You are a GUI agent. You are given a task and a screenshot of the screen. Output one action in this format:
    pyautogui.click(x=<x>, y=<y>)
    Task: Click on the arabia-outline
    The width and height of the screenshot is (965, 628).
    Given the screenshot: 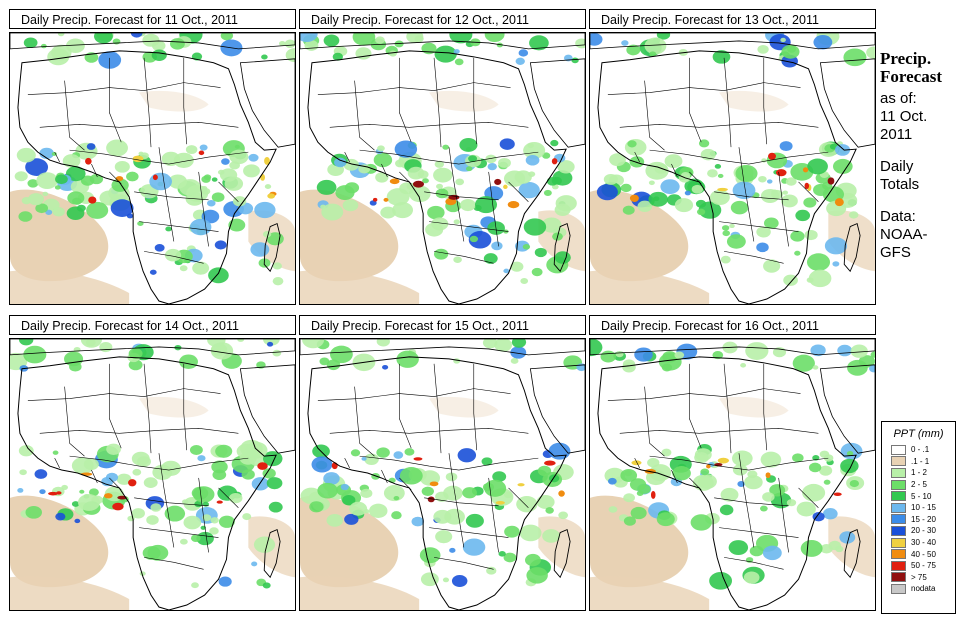 What is the action you would take?
    pyautogui.click(x=847, y=409)
    